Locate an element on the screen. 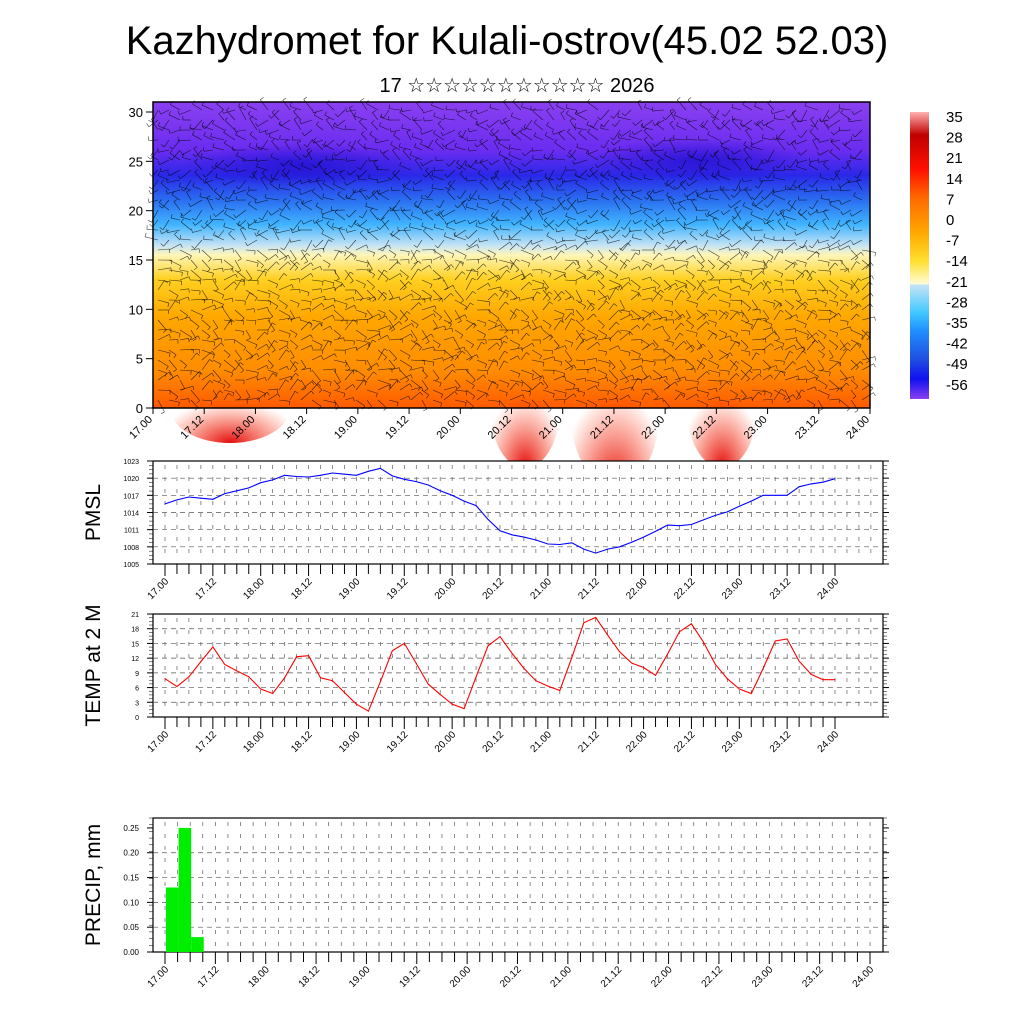 This screenshot has height=1029, width=1024. x-tick-label: 17.00 is located at coordinates (141, 428).